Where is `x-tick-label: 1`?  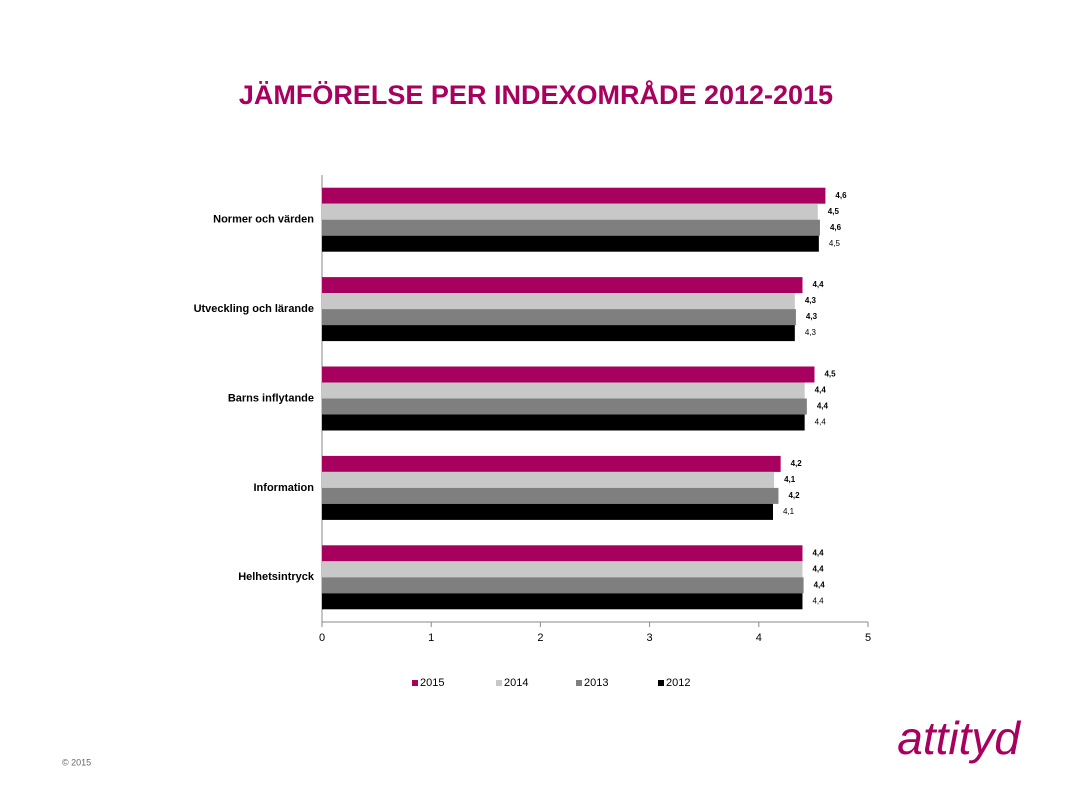
x-tick-label: 1 is located at coordinates (431, 638).